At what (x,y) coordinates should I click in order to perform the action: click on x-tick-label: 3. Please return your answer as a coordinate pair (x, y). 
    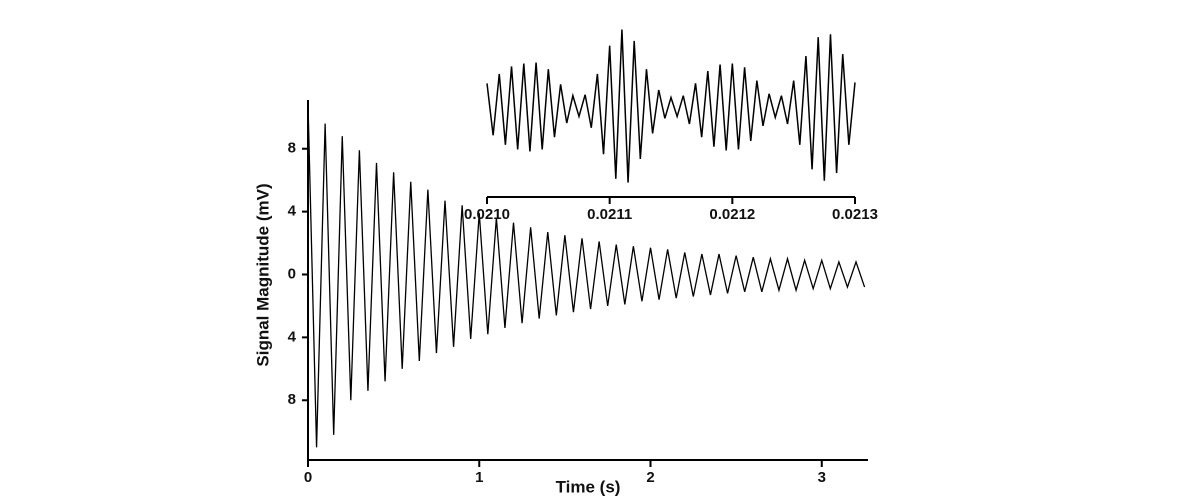
    Looking at the image, I should click on (822, 477).